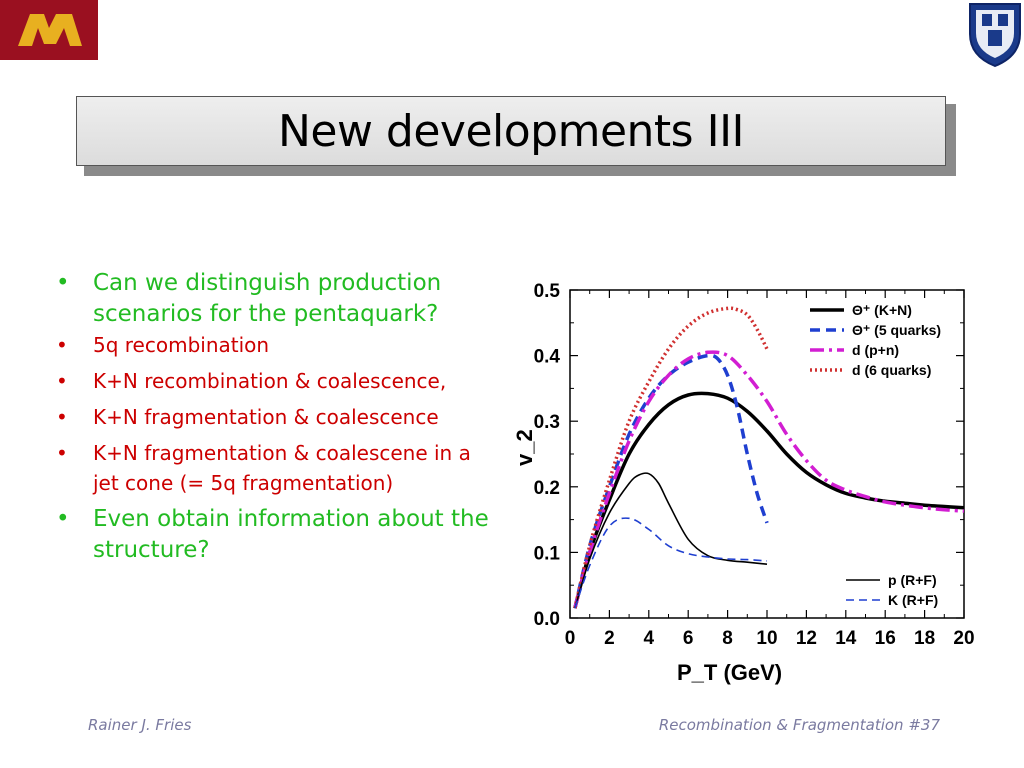 The height and width of the screenshot is (768, 1024). Describe the element at coordinates (547, 357) in the screenshot. I see `y-tick-label: 0.4` at that location.